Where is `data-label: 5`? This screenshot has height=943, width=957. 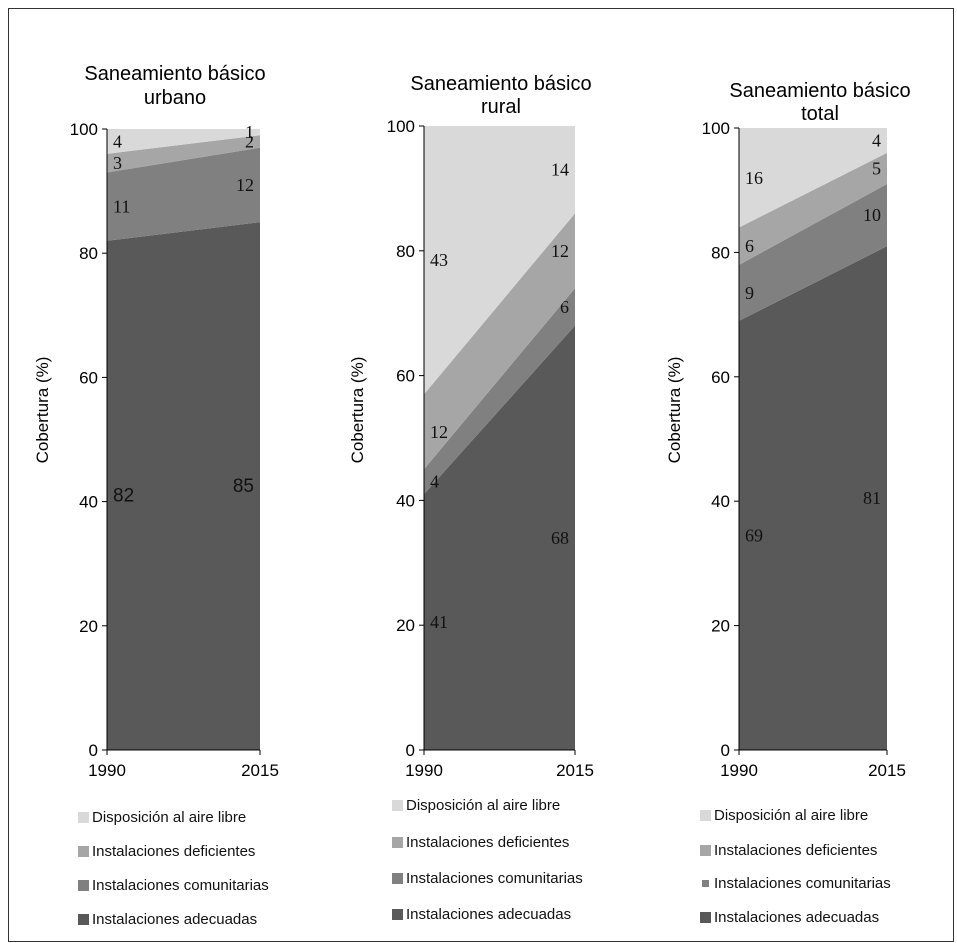
data-label: 5 is located at coordinates (876, 168).